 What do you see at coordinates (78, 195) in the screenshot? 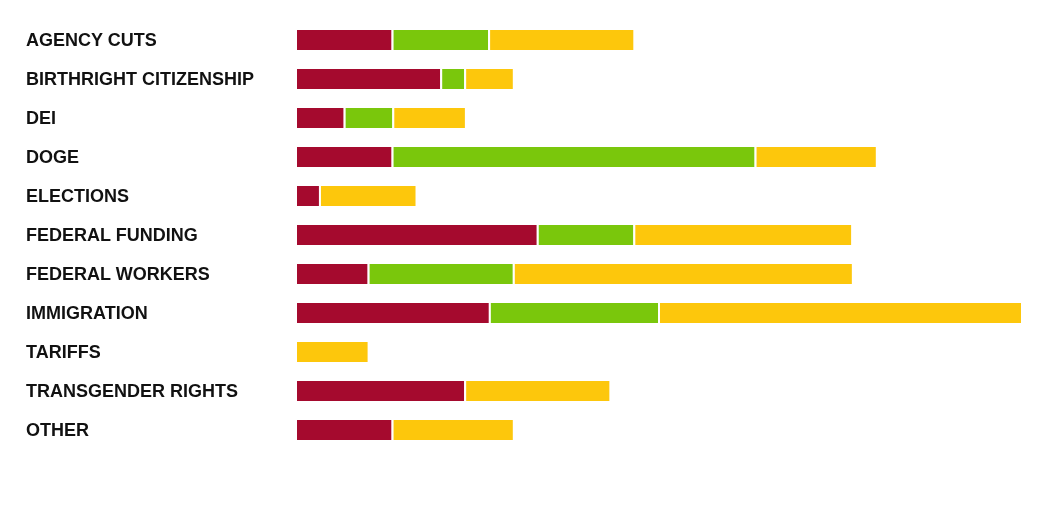
I see `y-tick-label: ELECTIONS` at bounding box center [78, 195].